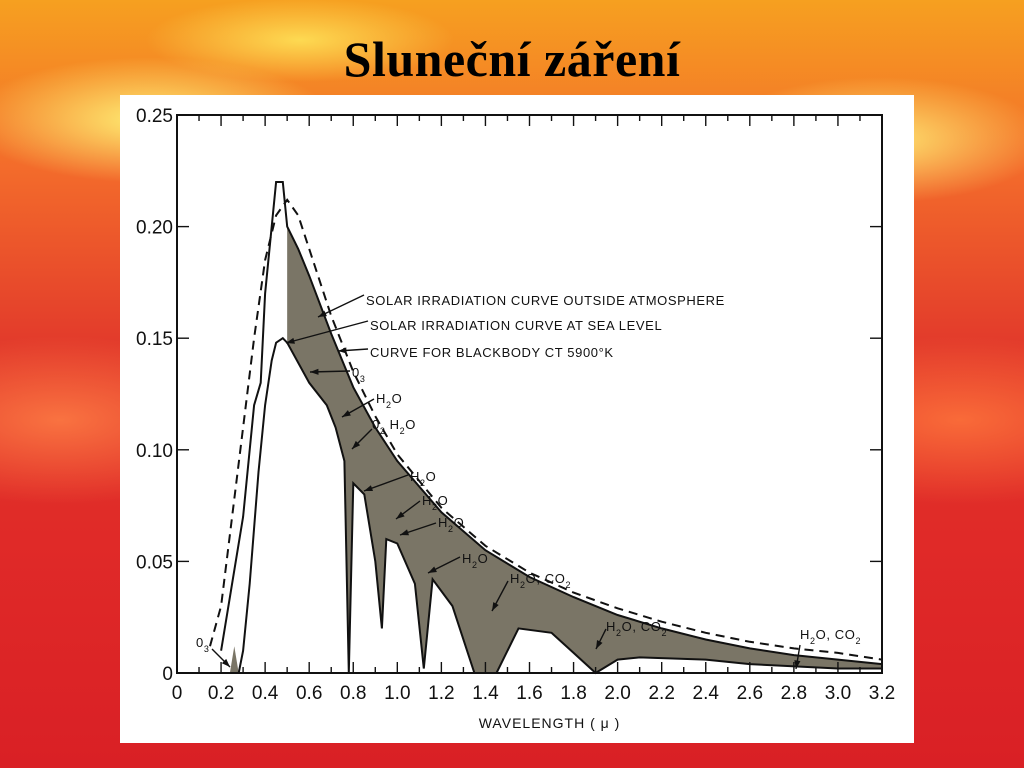 This screenshot has height=768, width=1024. Describe the element at coordinates (154, 562) in the screenshot. I see `y-tick-label: 0.05` at that location.